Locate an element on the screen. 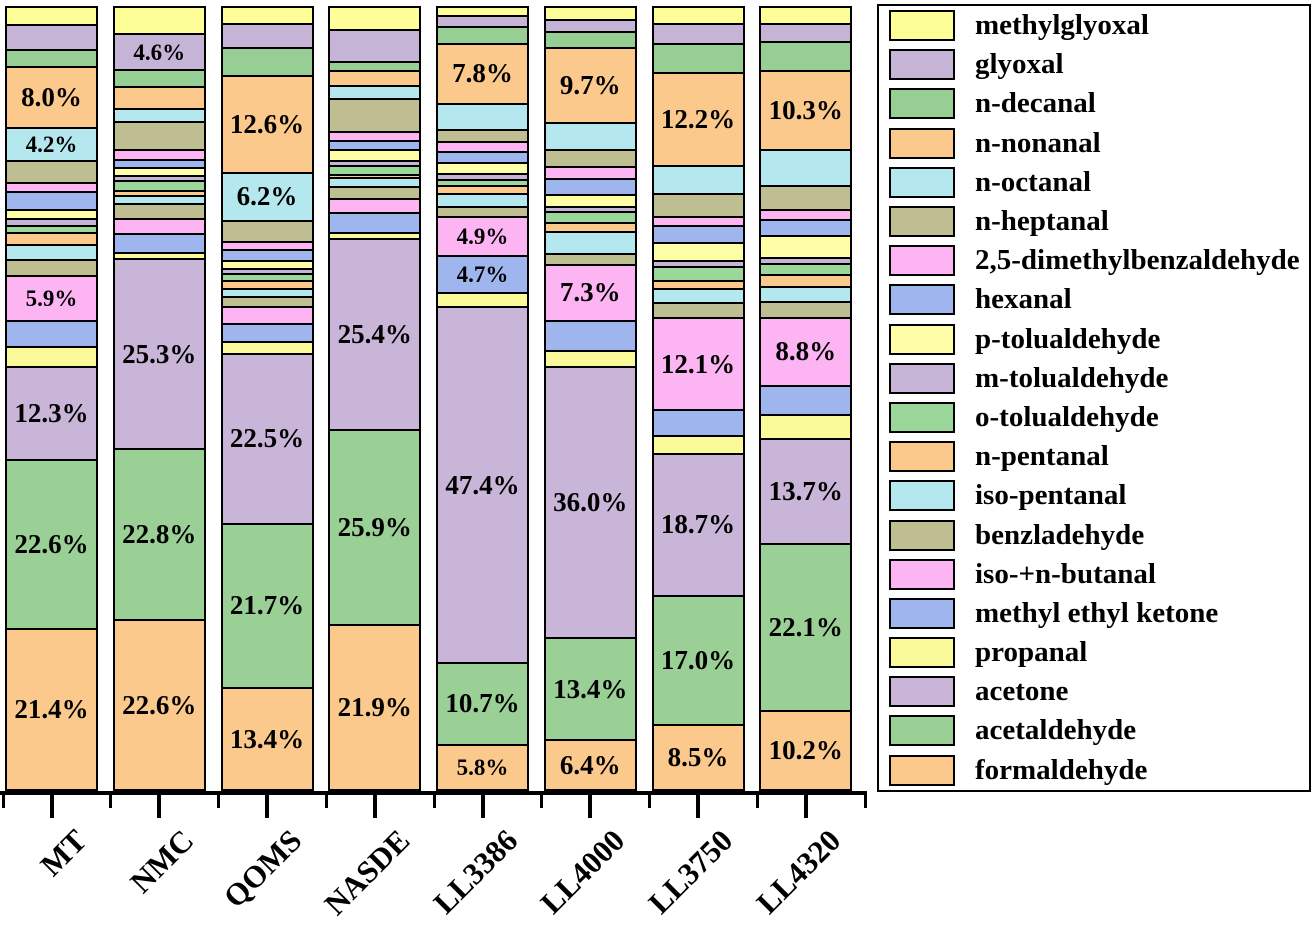 This screenshot has width=1316, height=929. segment-o-tolualdehyde-LL4000 is located at coordinates (590, 217).